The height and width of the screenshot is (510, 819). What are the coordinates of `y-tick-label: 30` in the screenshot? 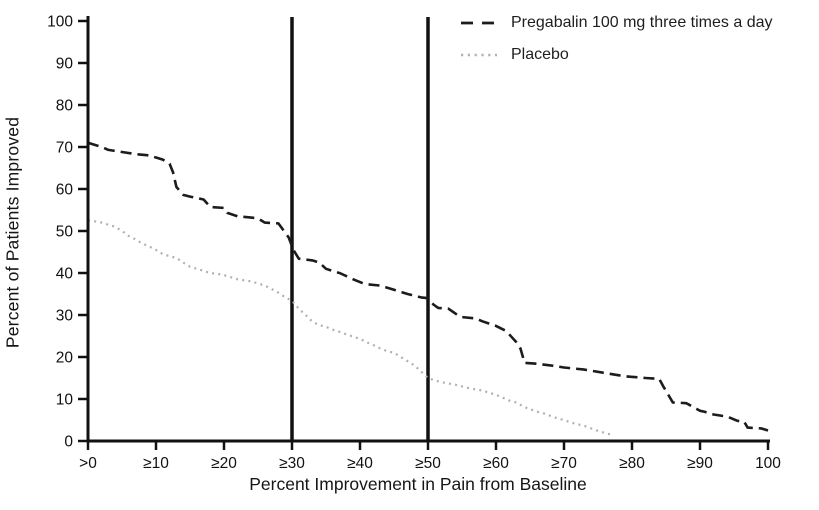 It's located at (65, 316).